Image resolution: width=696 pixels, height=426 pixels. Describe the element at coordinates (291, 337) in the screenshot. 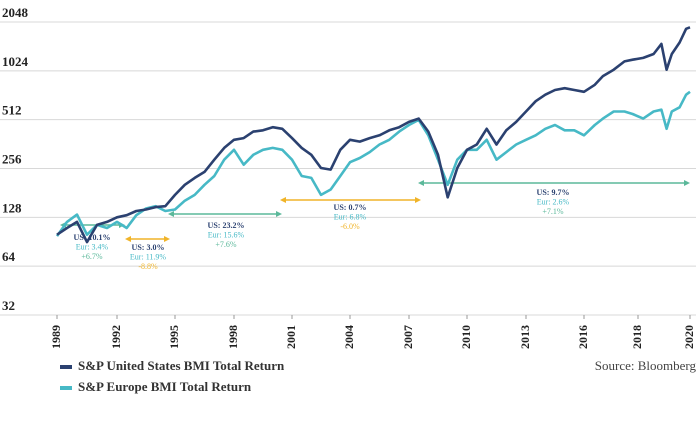

I see `x-tick-label: 2001` at that location.